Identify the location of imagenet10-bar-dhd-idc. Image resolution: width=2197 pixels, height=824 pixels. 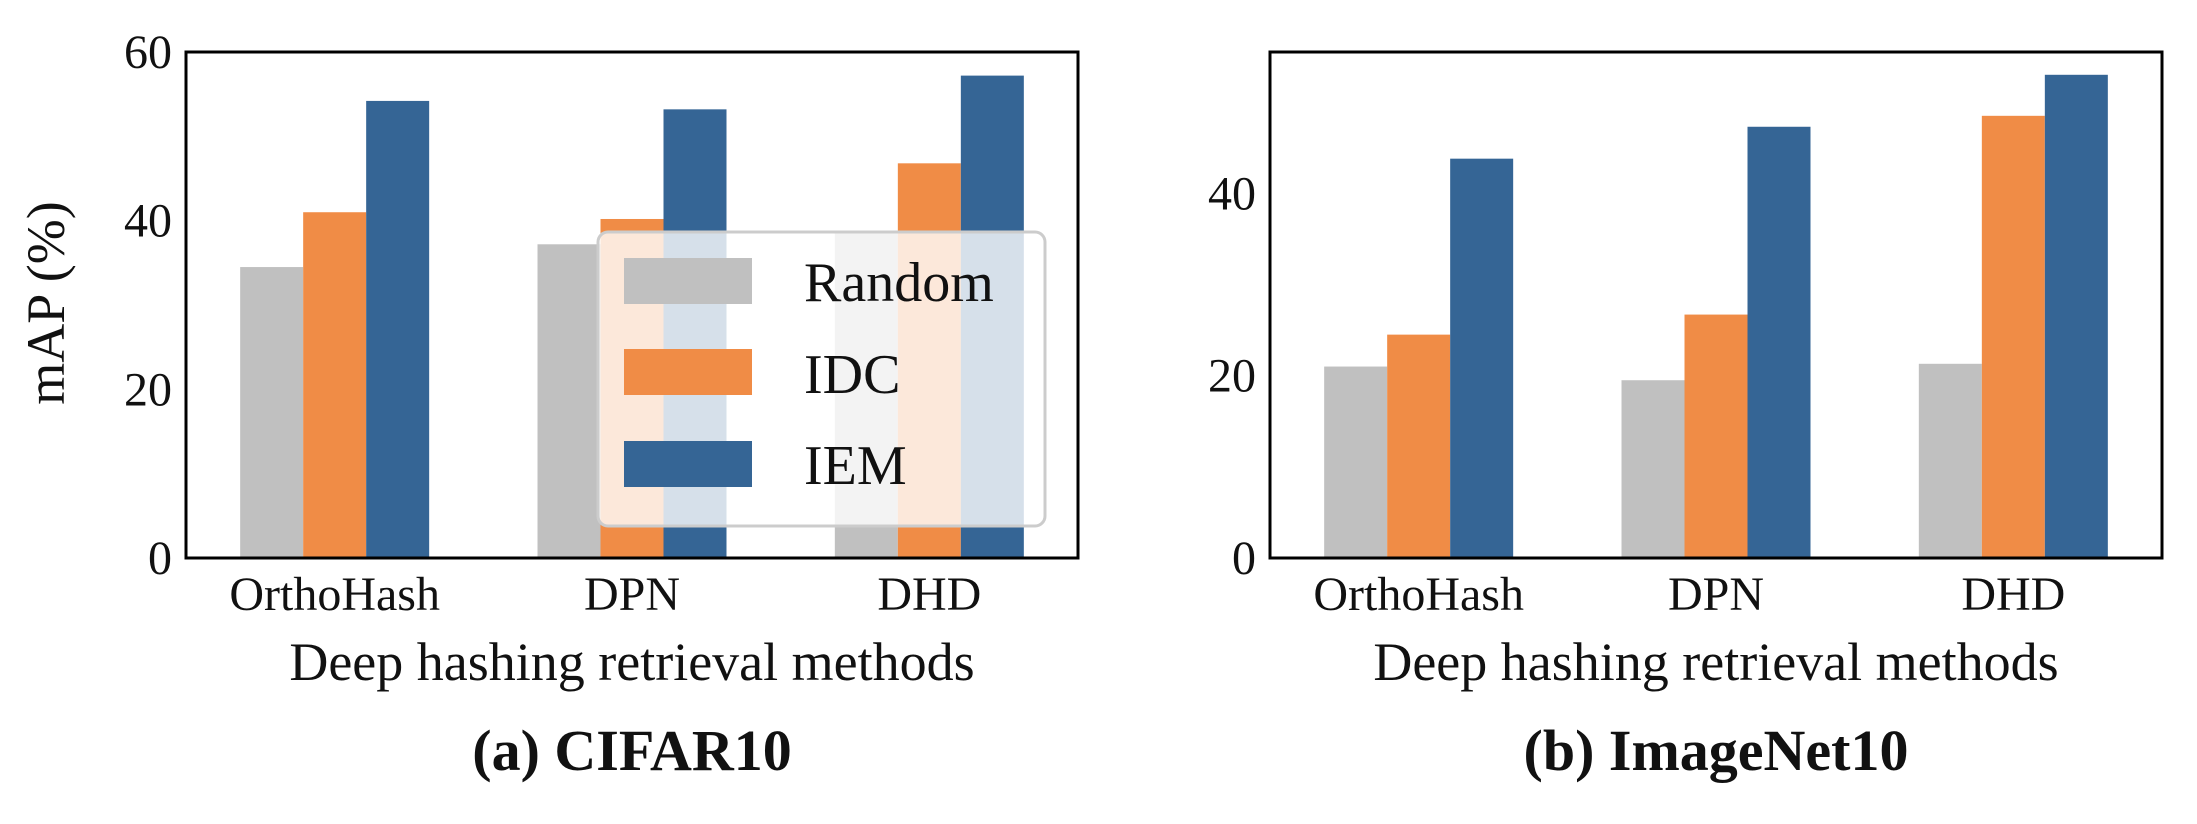
(2013, 336).